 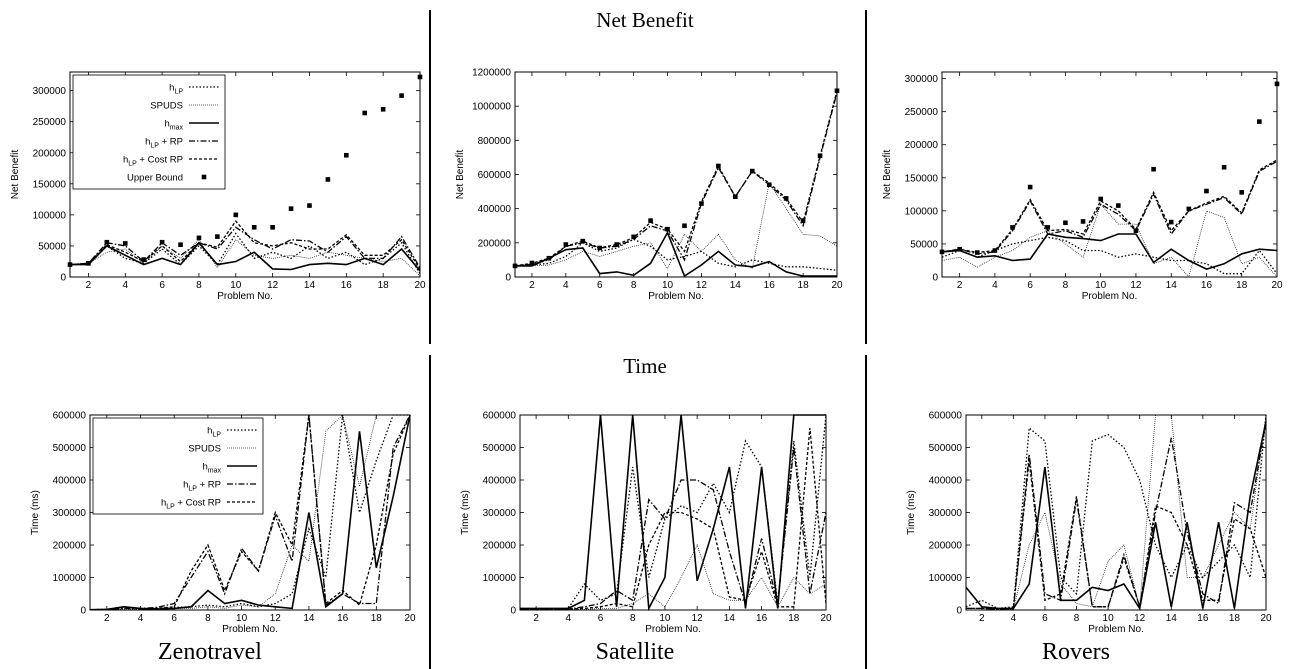 What do you see at coordinates (946, 448) in the screenshot?
I see `y-tick-label: 500000` at bounding box center [946, 448].